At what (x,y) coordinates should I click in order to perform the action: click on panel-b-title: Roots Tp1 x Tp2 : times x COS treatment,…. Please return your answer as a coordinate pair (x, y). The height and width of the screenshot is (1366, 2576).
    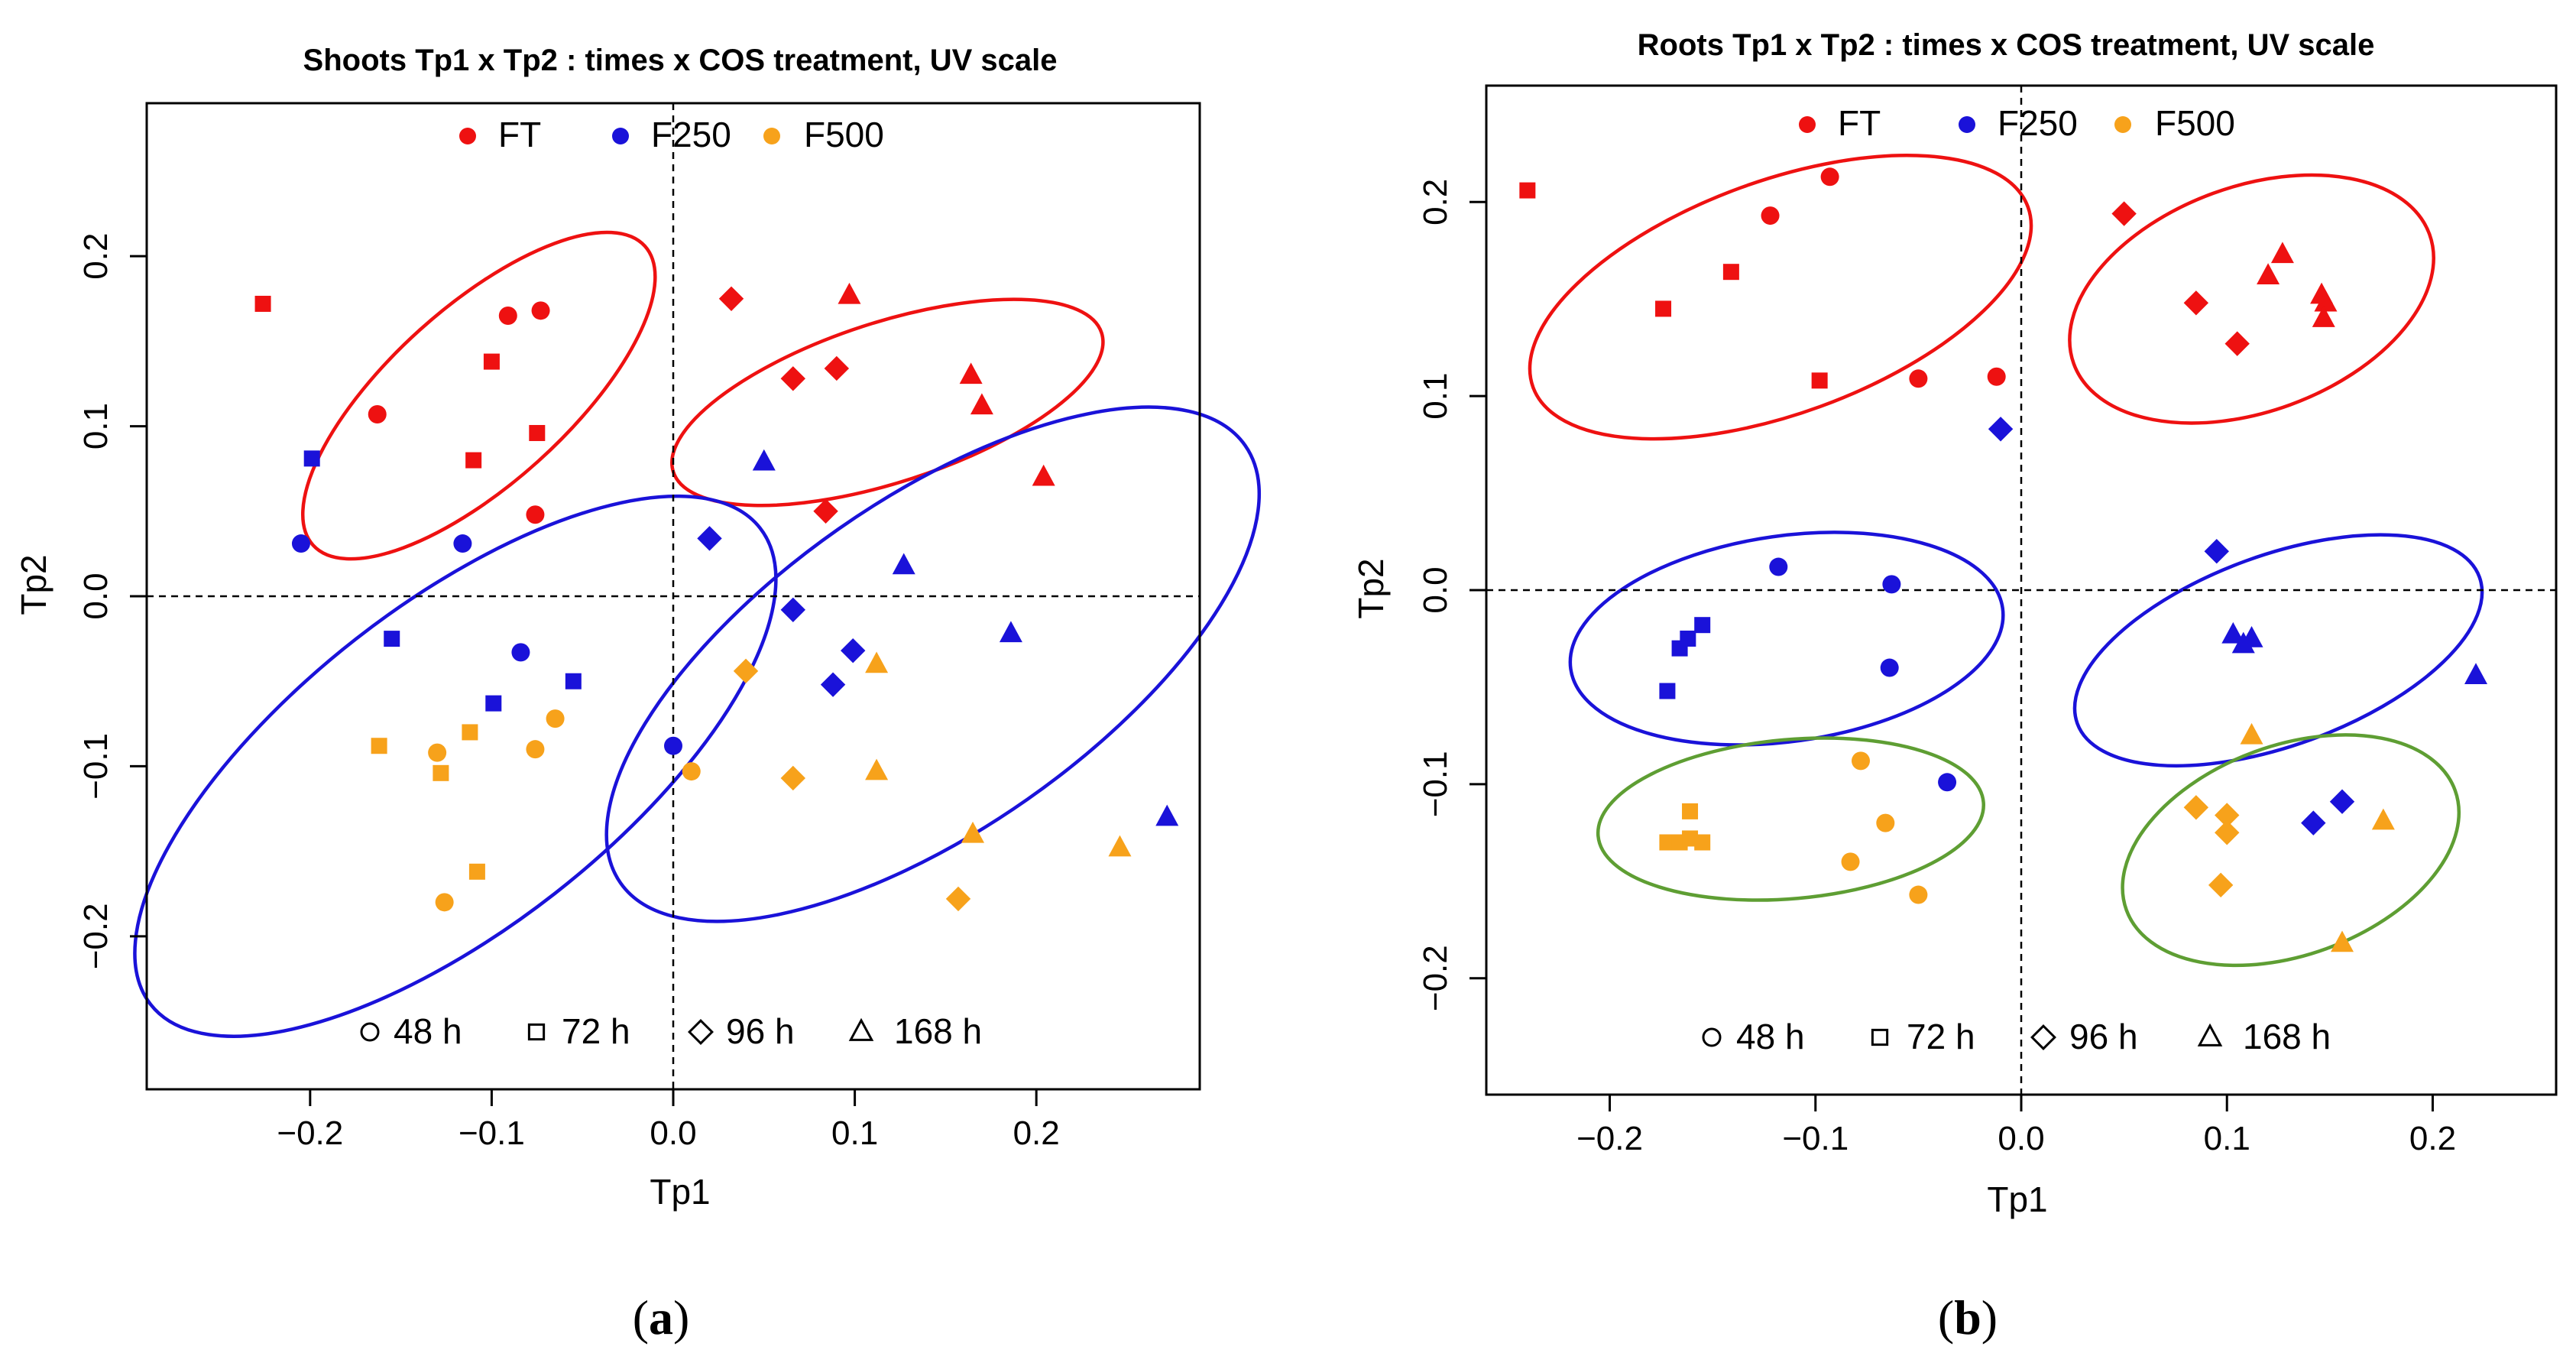
    Looking at the image, I should click on (2006, 45).